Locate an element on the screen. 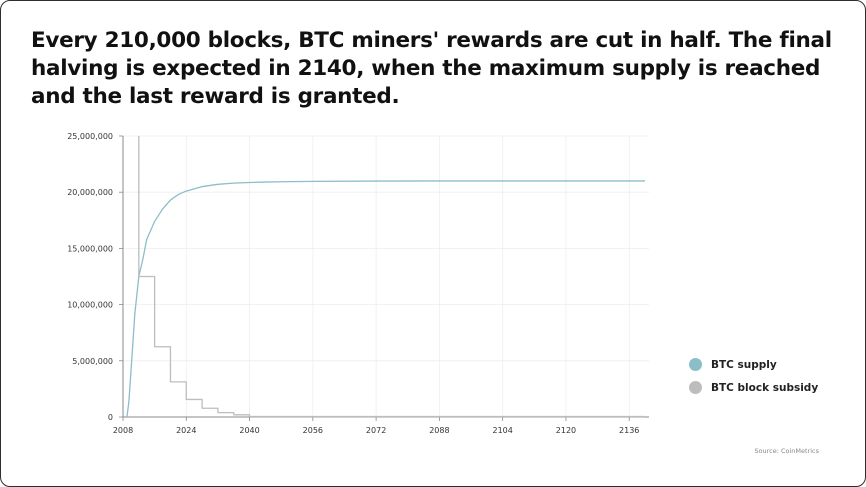 This screenshot has width=866, height=487. legend-item-btc-supply: BTC supply is located at coordinates (753, 364).